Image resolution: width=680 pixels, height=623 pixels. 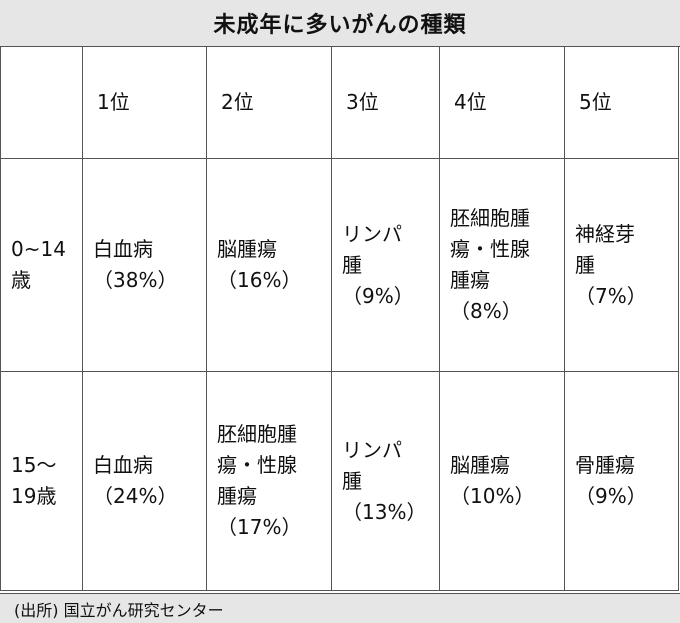 I want to click on cancer-cell: リンパ 腫 （13%）, so click(x=385, y=481).